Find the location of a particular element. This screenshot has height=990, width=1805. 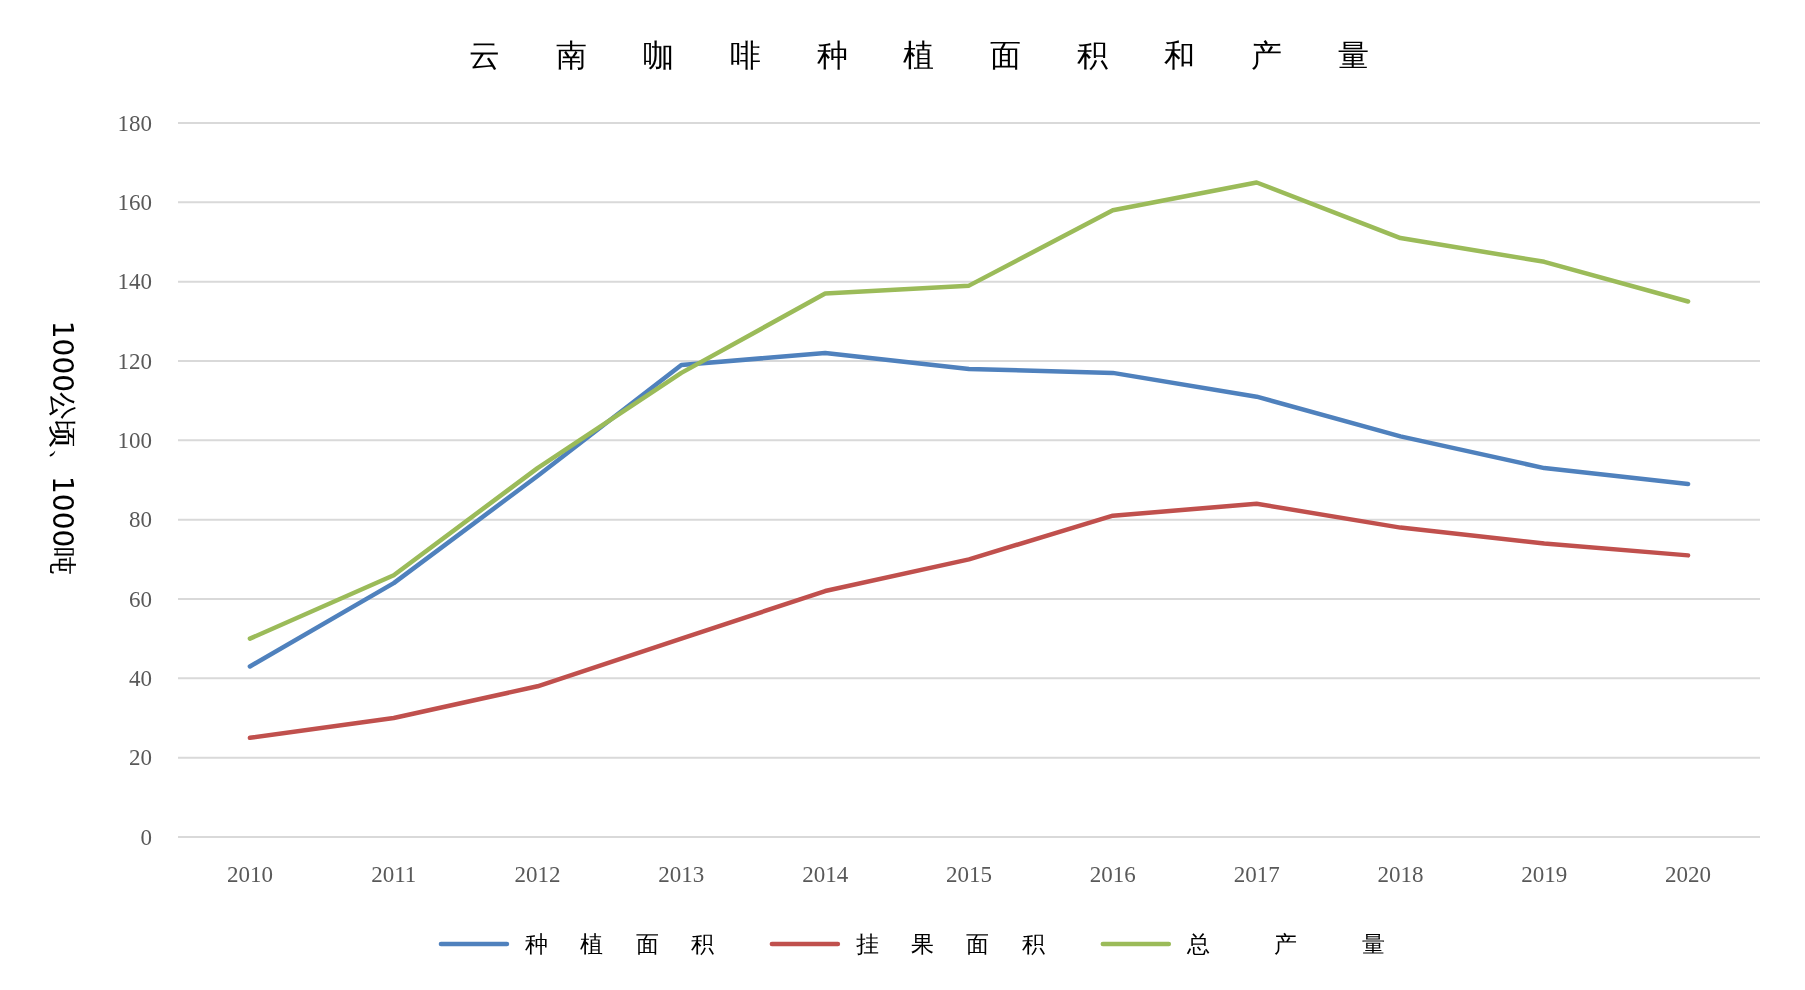

chart-title: 云 南 咖 啡 种 植 面 积 和 产 量 is located at coordinates (919, 55).